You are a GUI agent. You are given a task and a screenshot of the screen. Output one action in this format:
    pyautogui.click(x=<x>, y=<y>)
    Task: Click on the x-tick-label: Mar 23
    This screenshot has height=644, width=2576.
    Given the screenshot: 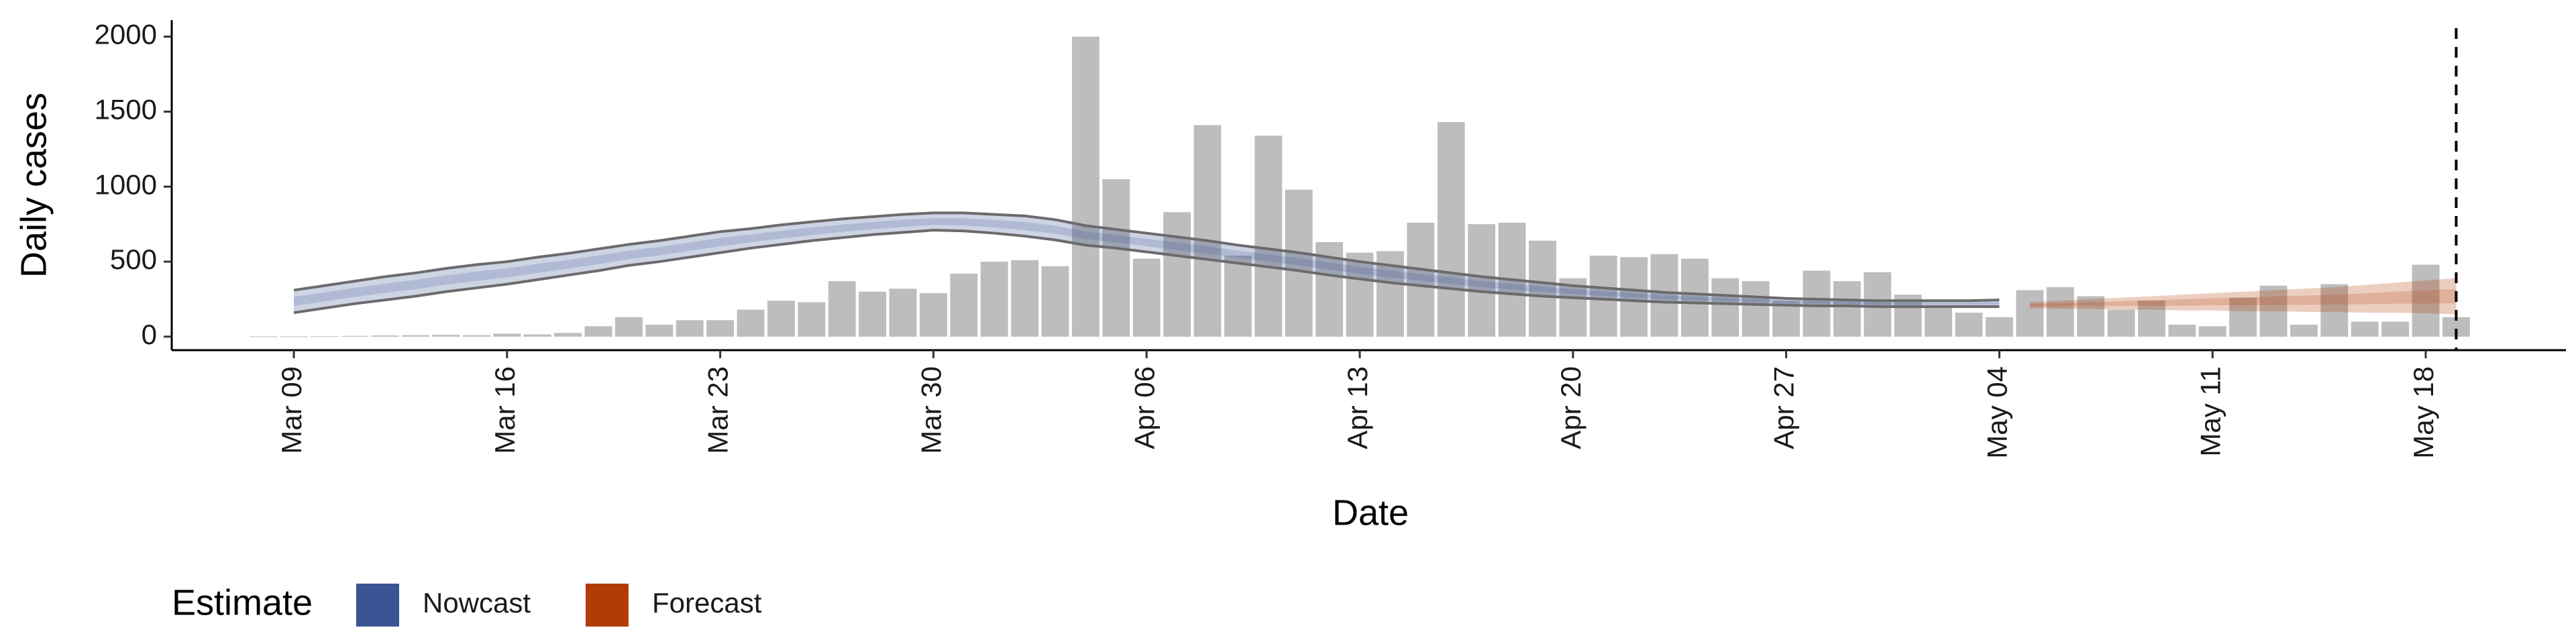 What is the action you would take?
    pyautogui.click(x=718, y=410)
    